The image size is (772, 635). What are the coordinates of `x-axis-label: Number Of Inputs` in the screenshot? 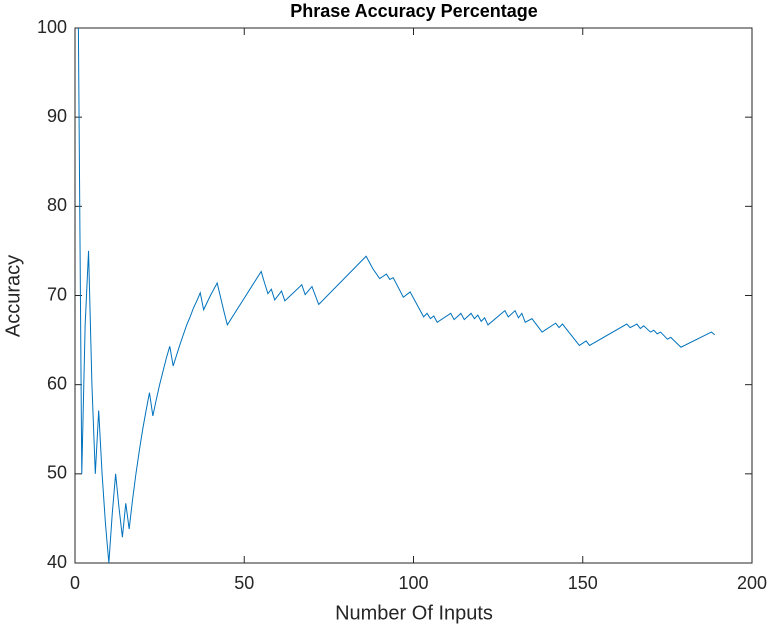 It's located at (414, 613).